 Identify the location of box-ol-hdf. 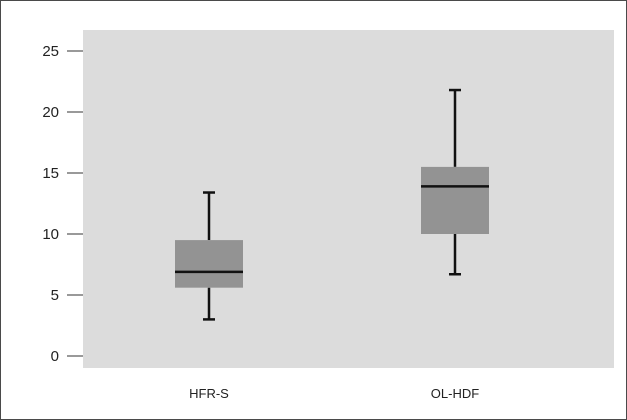
(455, 182).